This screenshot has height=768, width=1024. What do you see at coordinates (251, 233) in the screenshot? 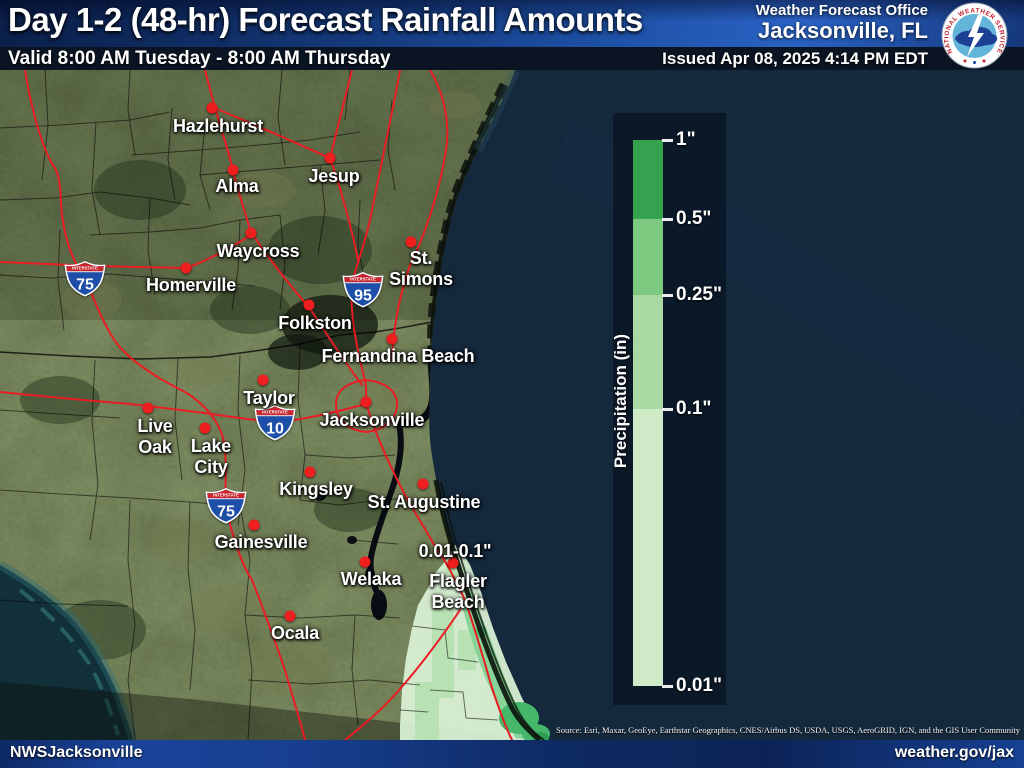
I see `city-marker-waycross` at bounding box center [251, 233].